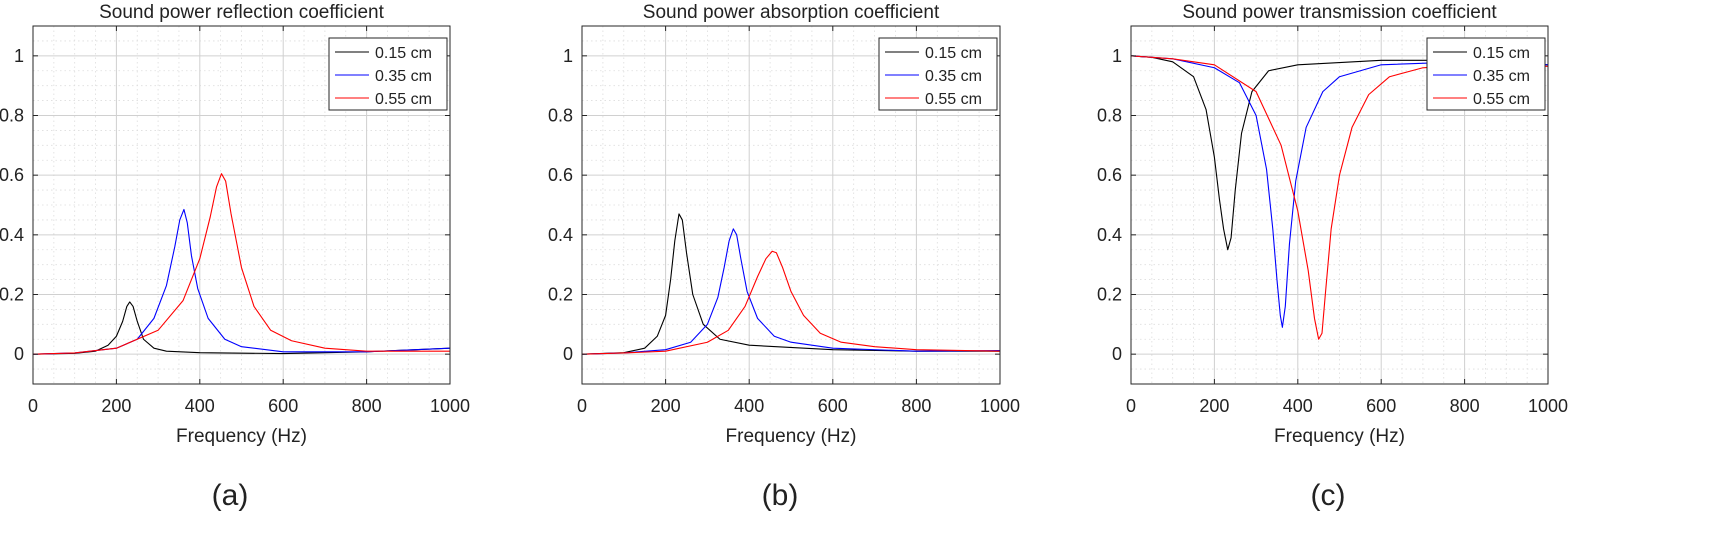 This screenshot has height=539, width=1729. What do you see at coordinates (230, 495) in the screenshot?
I see `panel-label: (a)` at bounding box center [230, 495].